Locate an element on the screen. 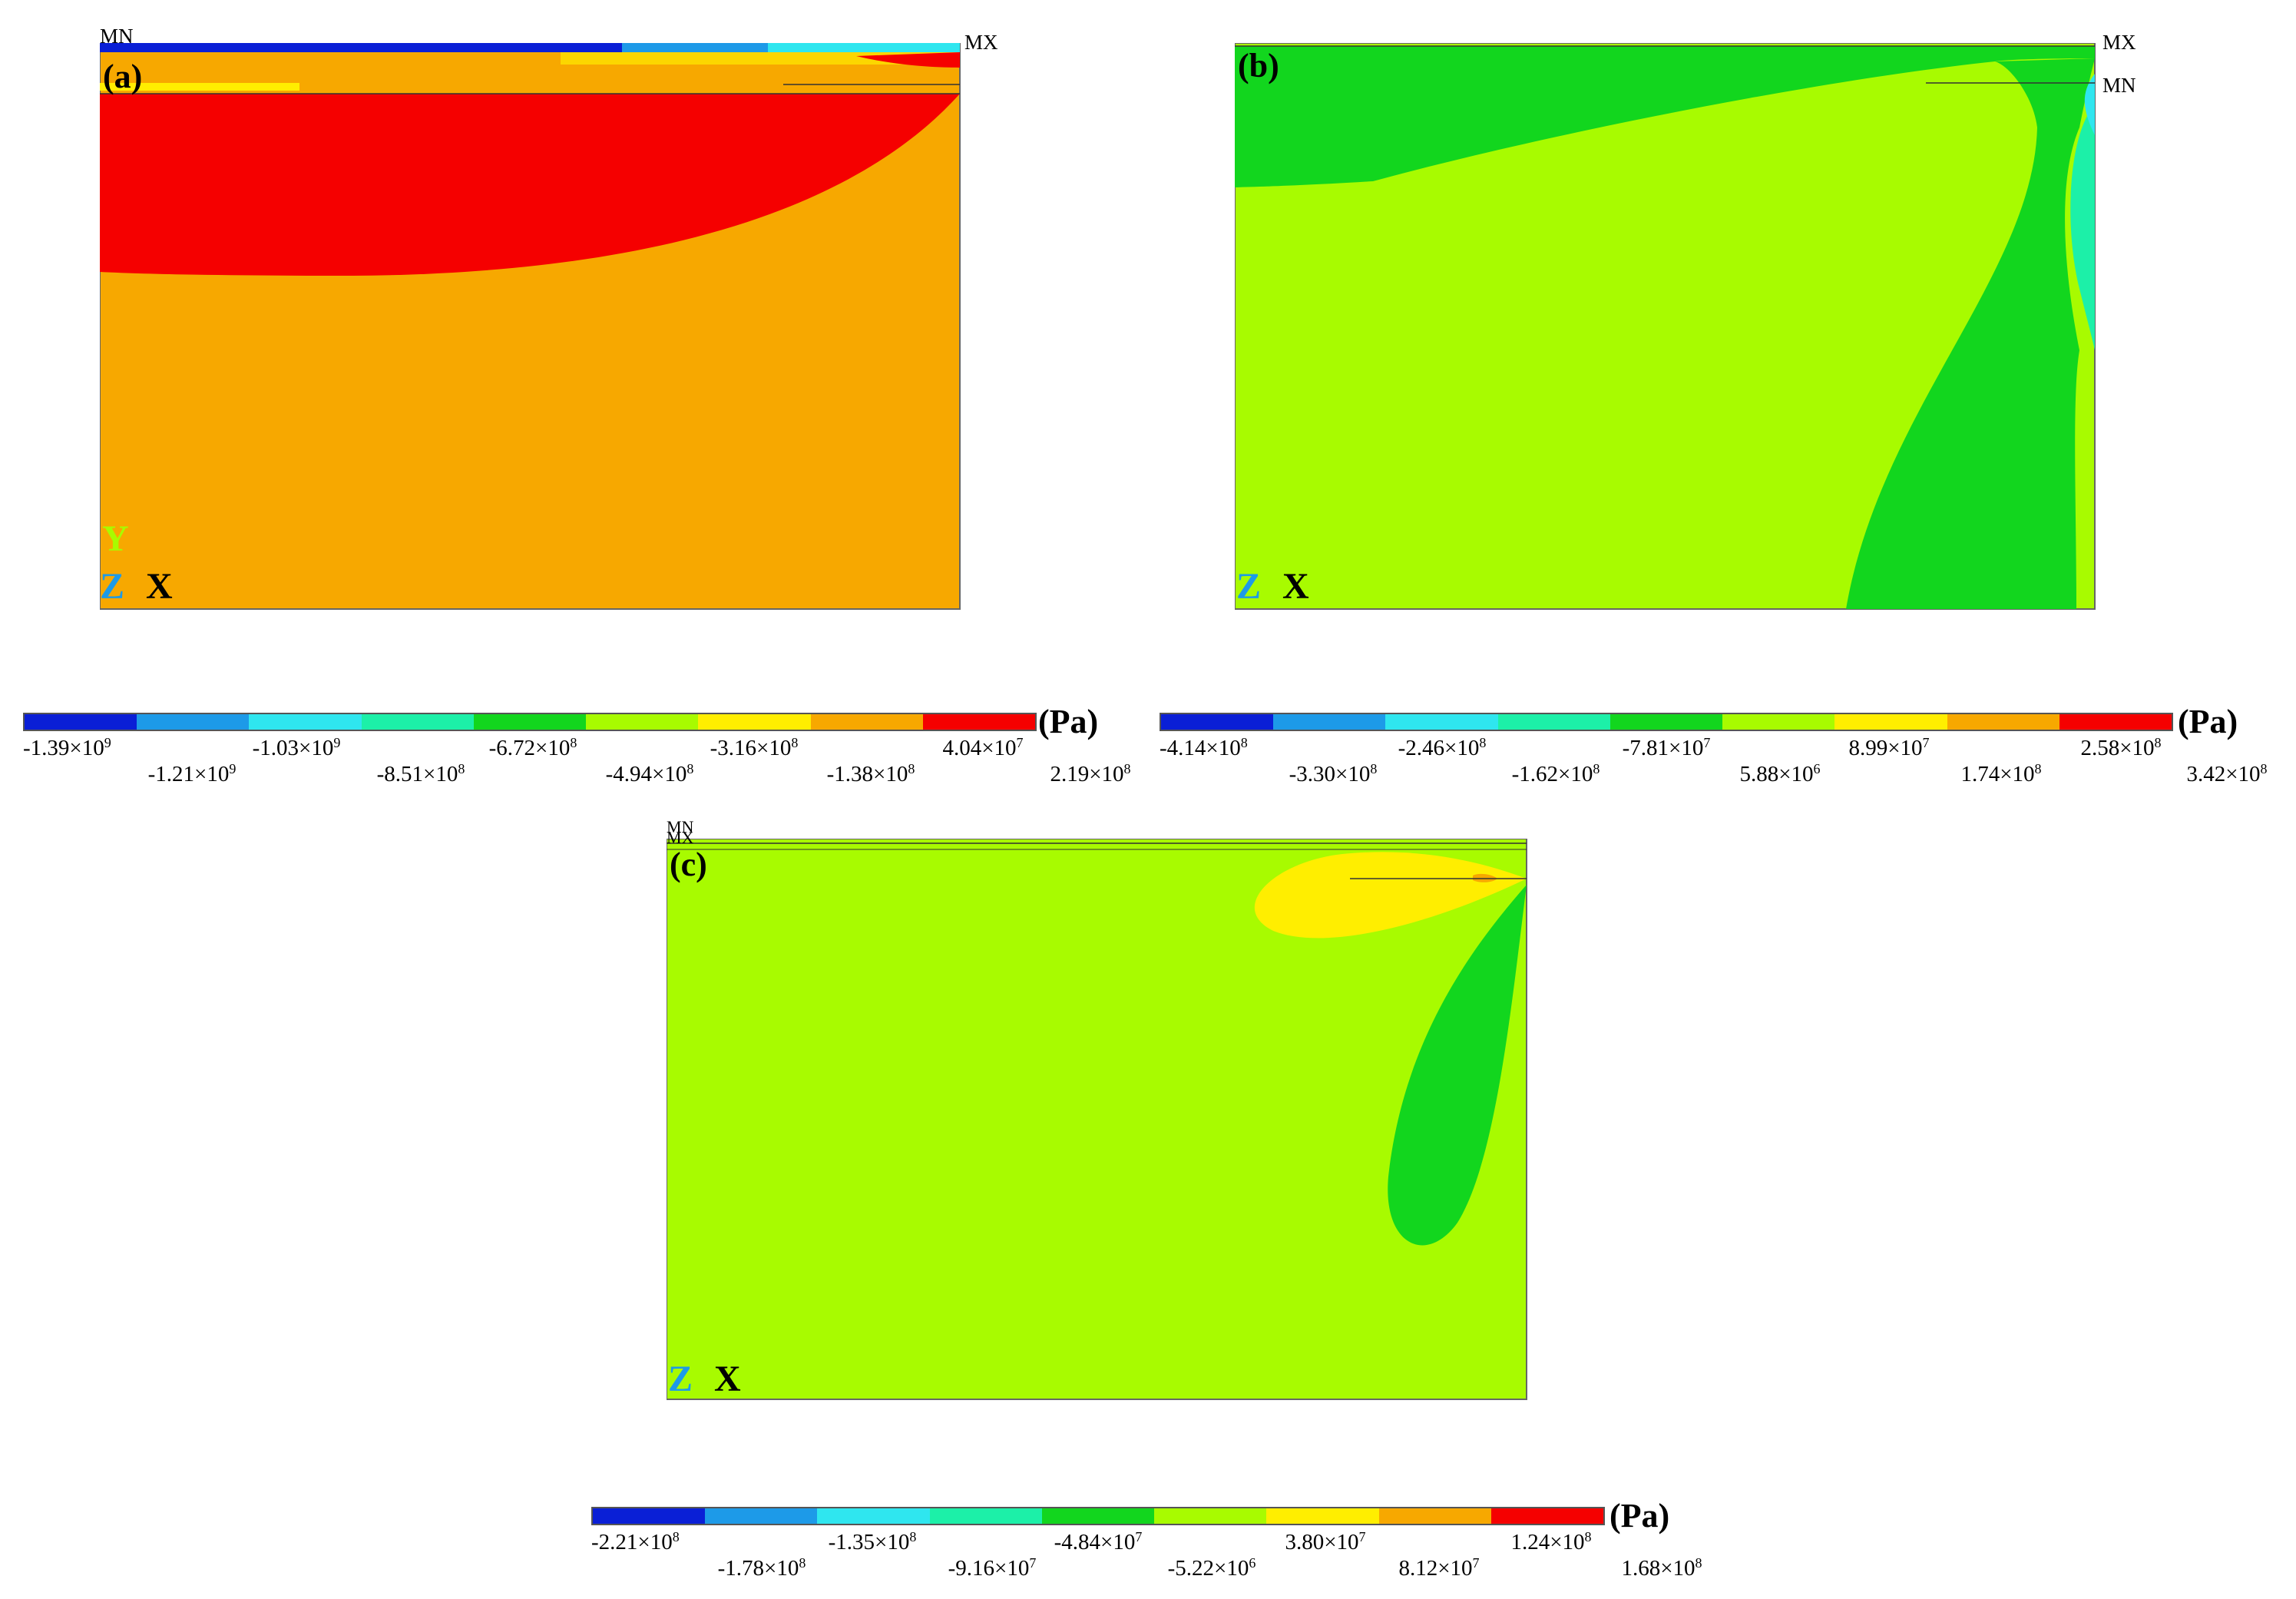 The width and height of the screenshot is (2296, 1599). colorbar-tick: -1.21×10⁹ is located at coordinates (192, 774).